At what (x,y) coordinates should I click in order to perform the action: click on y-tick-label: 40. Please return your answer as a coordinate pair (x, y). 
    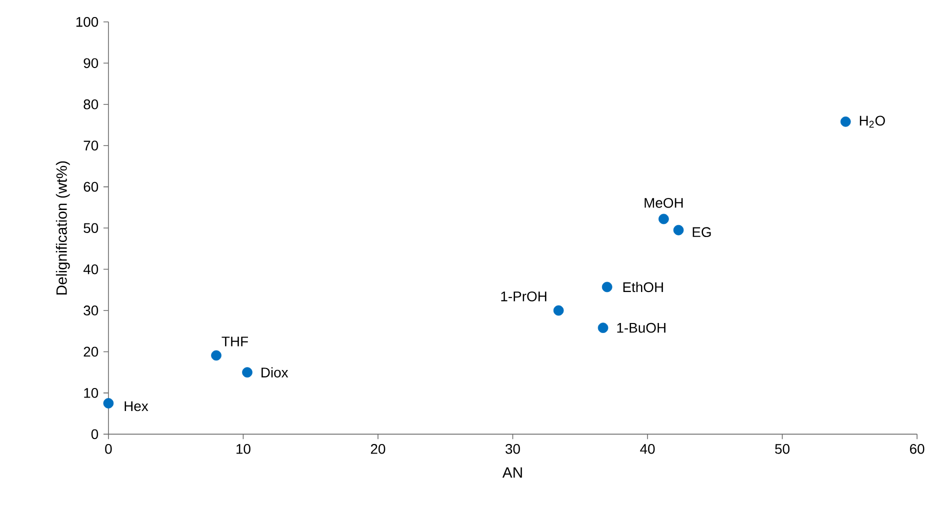
    Looking at the image, I should click on (90, 269).